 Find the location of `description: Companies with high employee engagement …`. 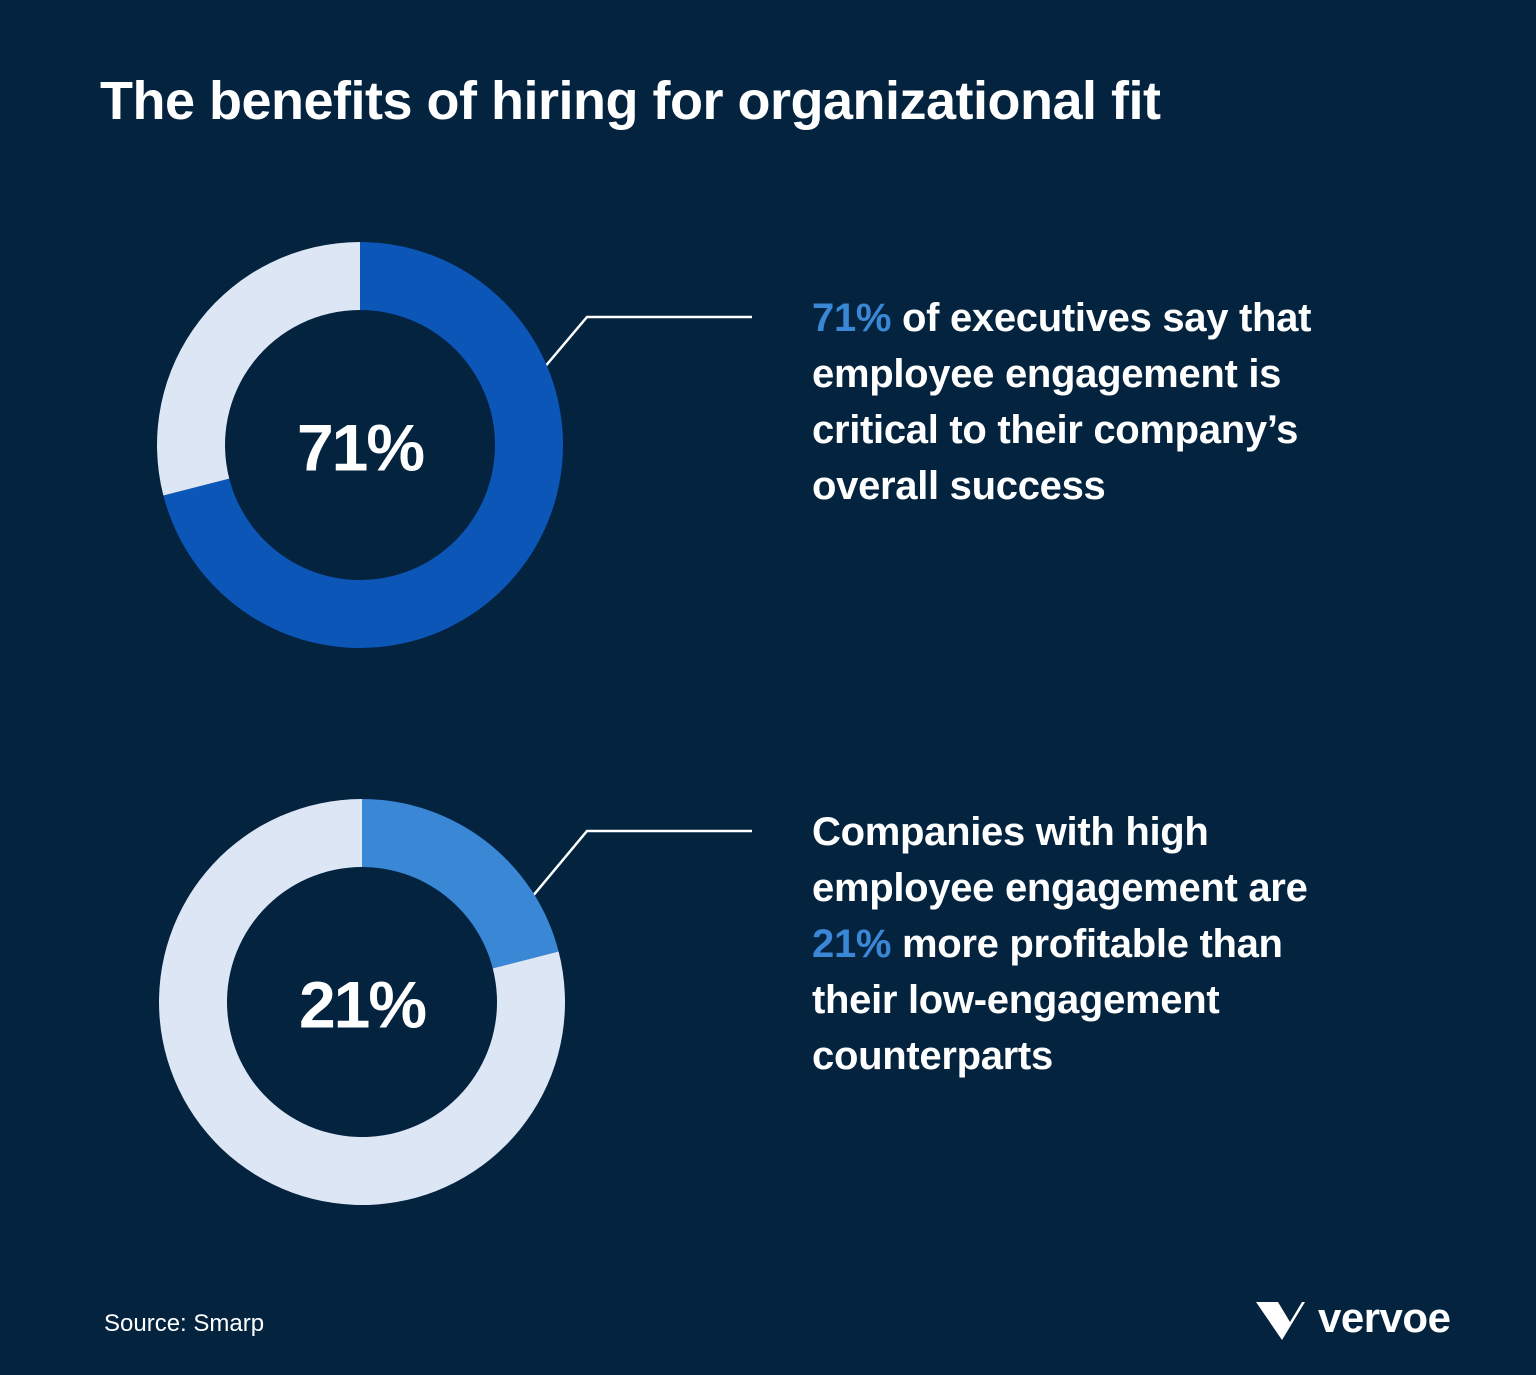

description: Companies with high employee engagement … is located at coordinates (1094, 944).